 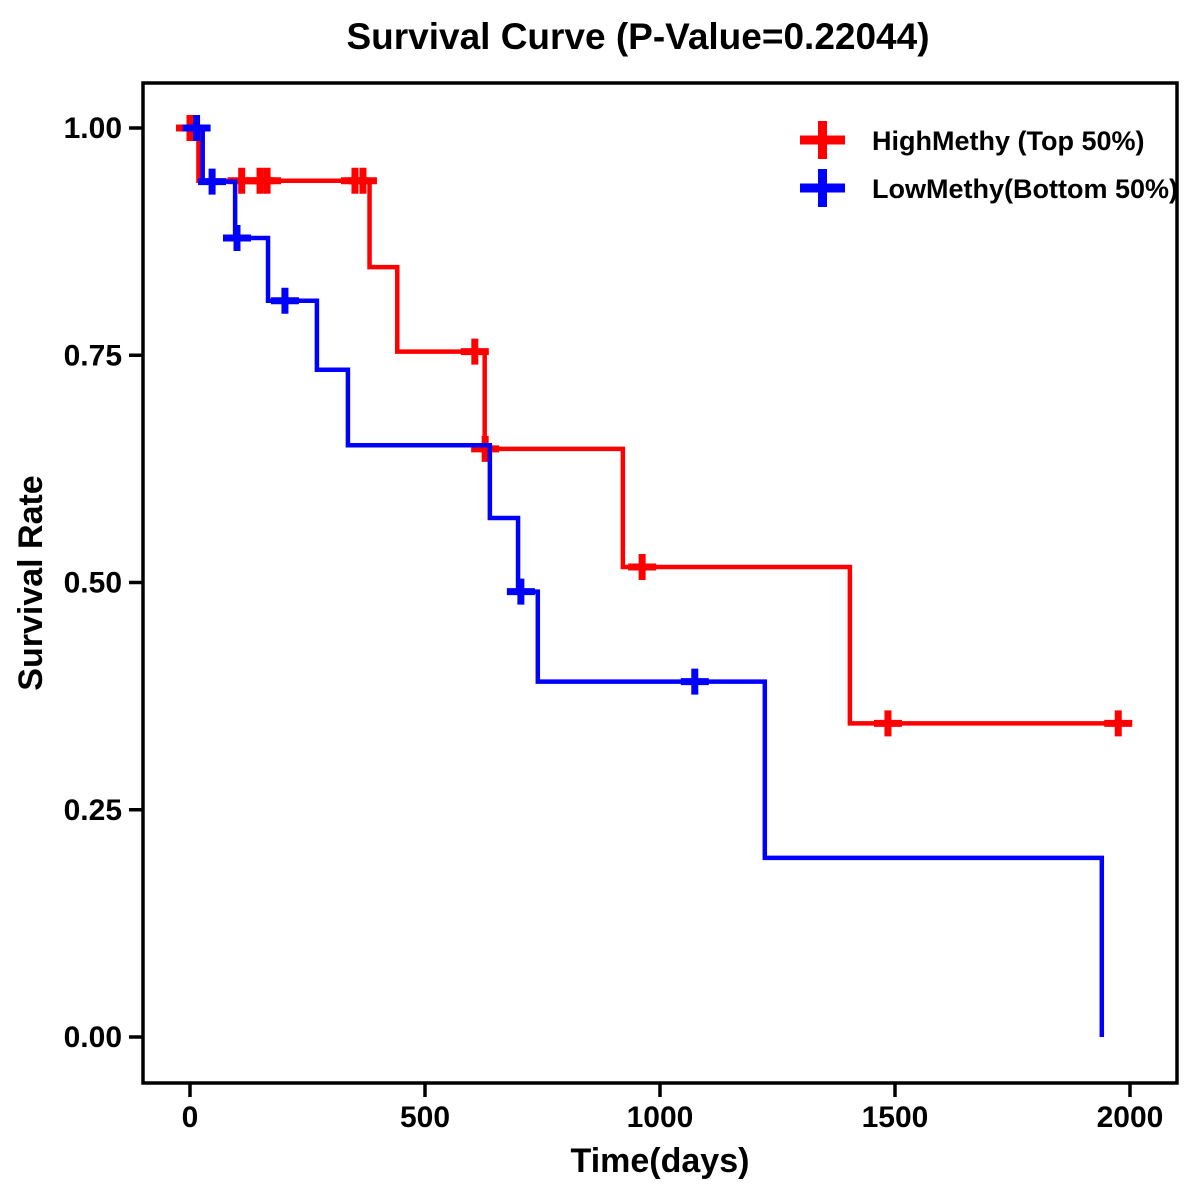 What do you see at coordinates (1130, 1117) in the screenshot?
I see `x-tick-label: 2000` at bounding box center [1130, 1117].